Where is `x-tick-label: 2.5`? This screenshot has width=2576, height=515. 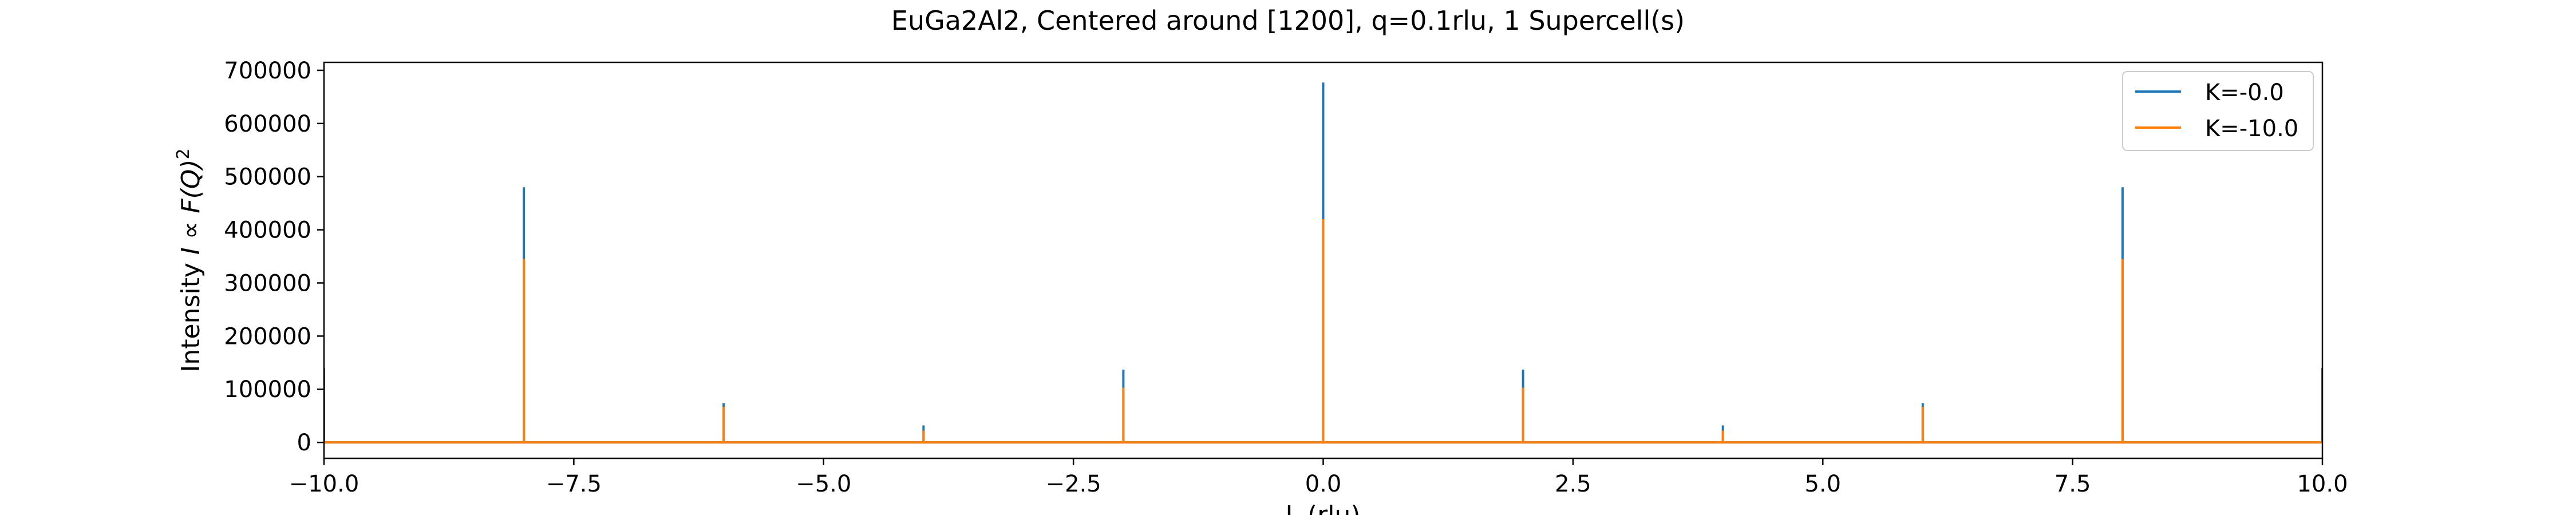
x-tick-label: 2.5 is located at coordinates (1573, 484).